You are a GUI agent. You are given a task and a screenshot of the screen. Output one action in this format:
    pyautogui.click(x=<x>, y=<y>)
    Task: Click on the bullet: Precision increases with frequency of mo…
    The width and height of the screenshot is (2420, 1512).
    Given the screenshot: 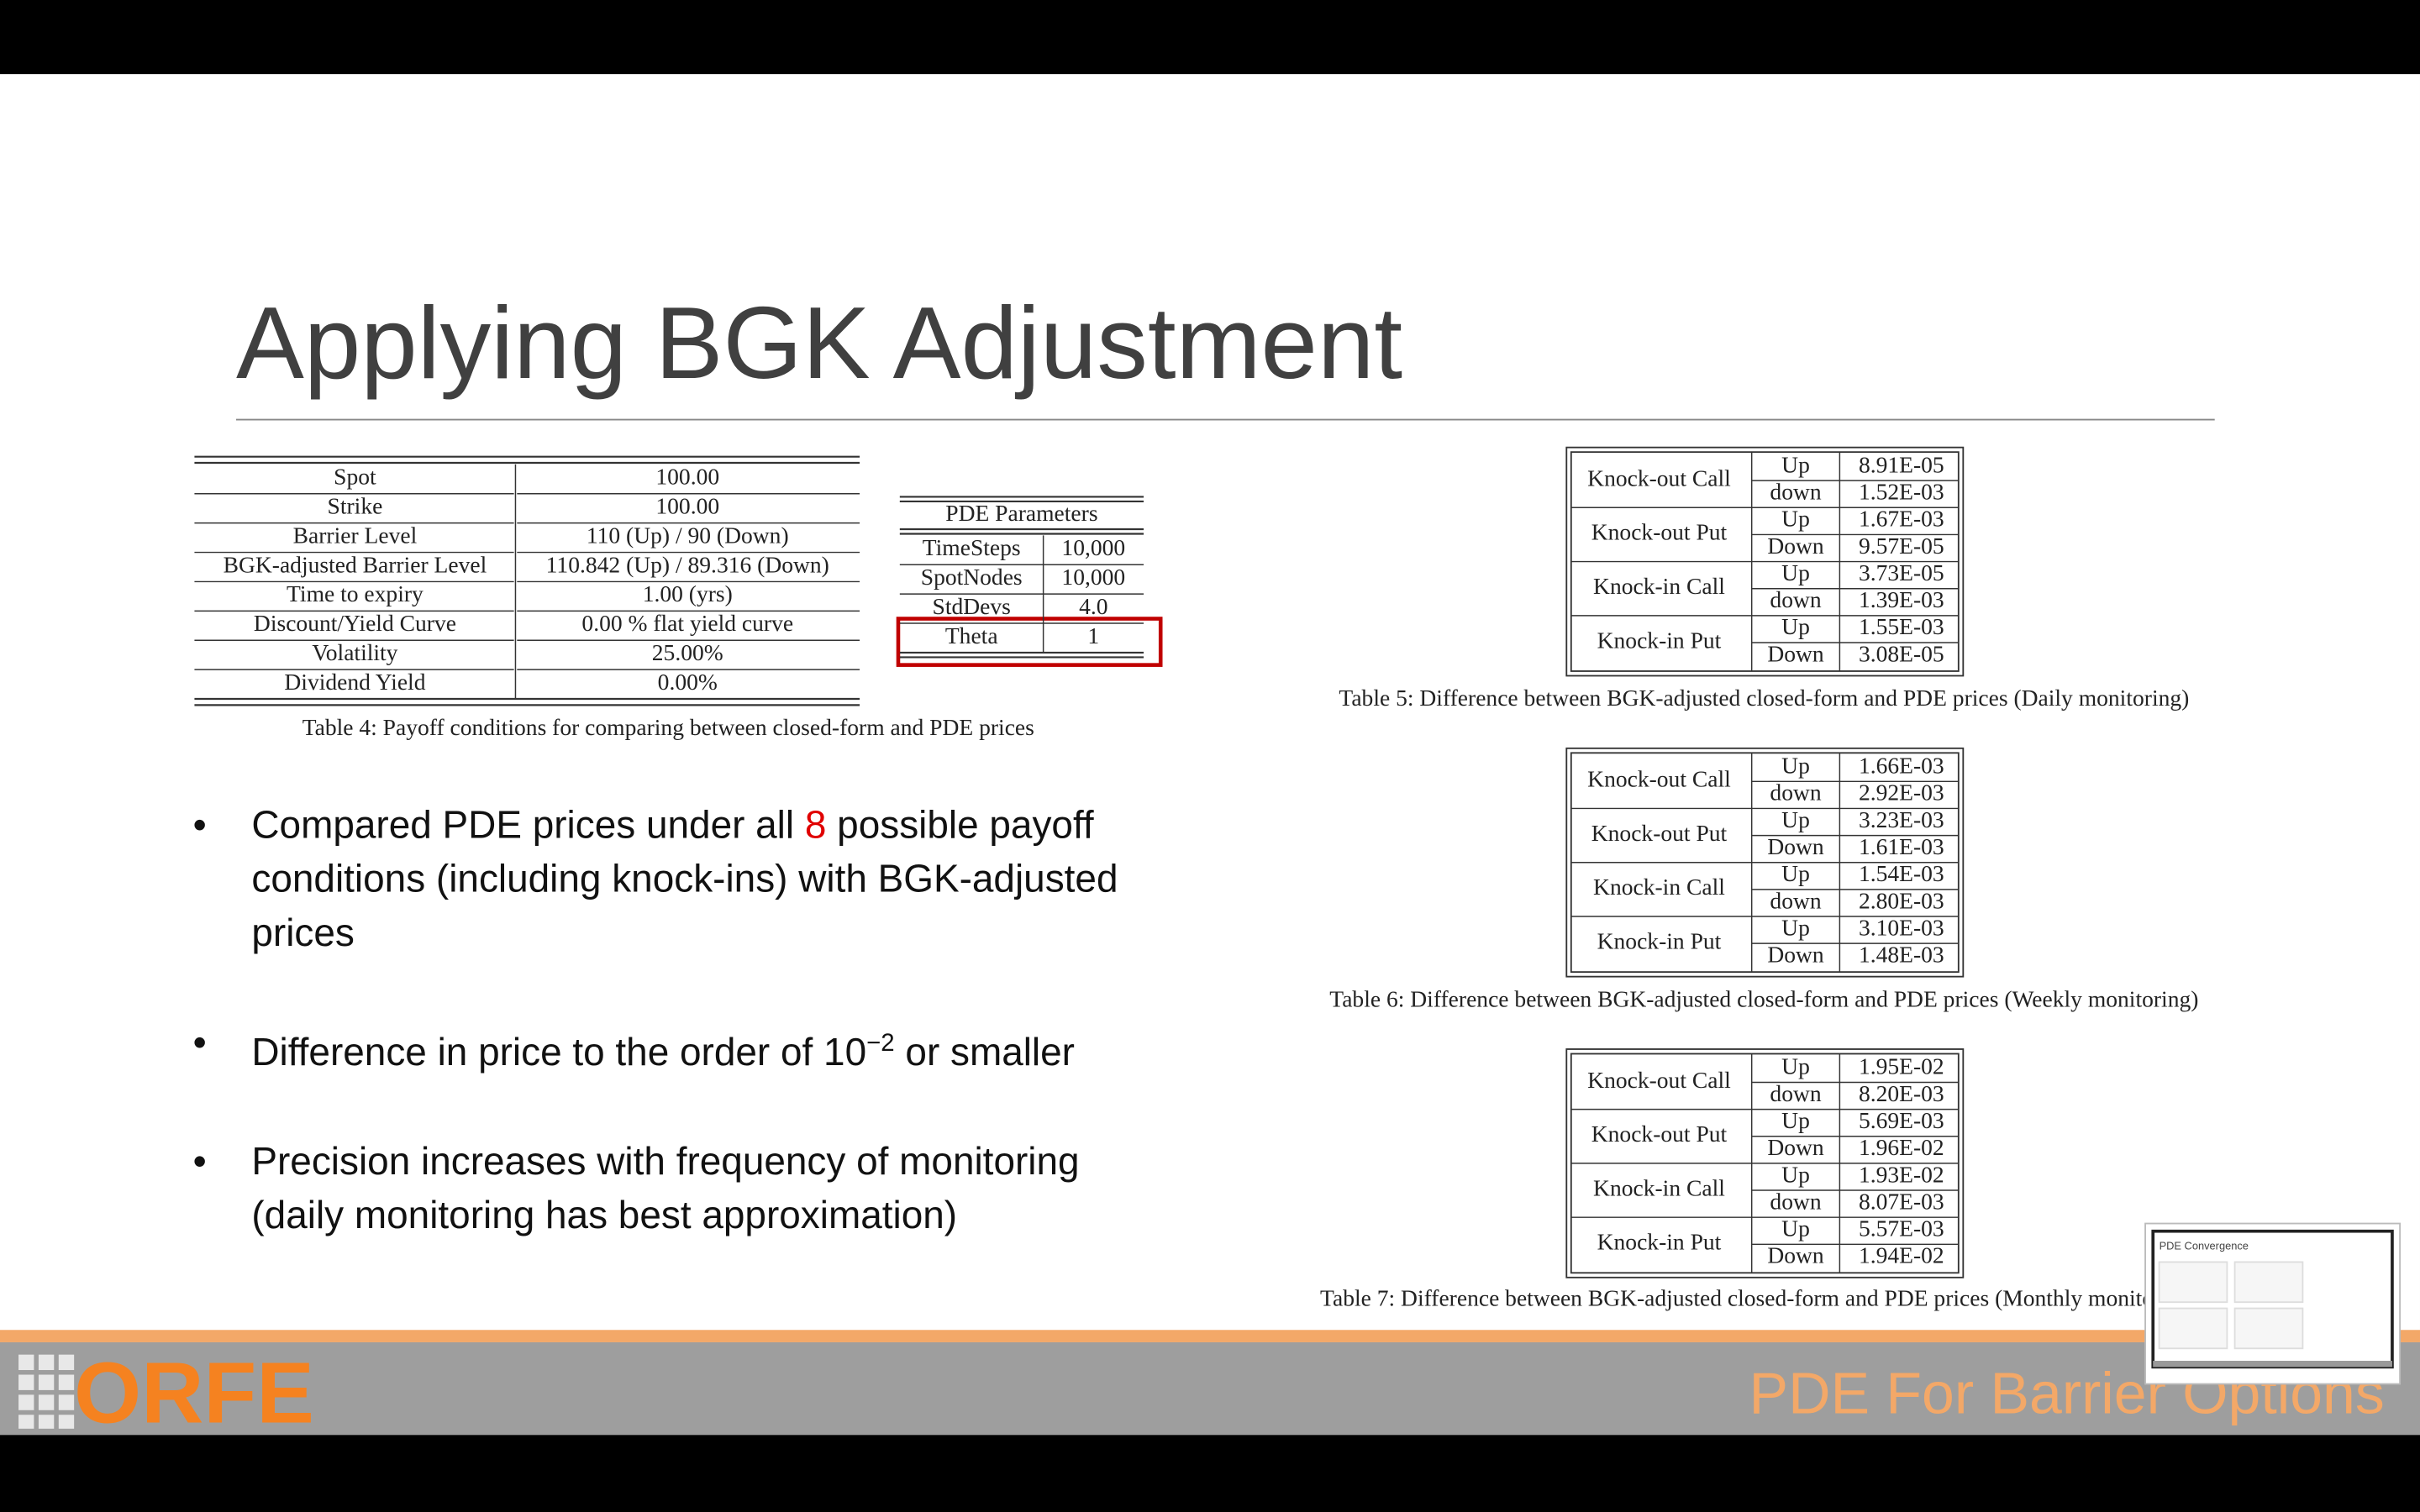 What is the action you would take?
    pyautogui.click(x=687, y=1190)
    